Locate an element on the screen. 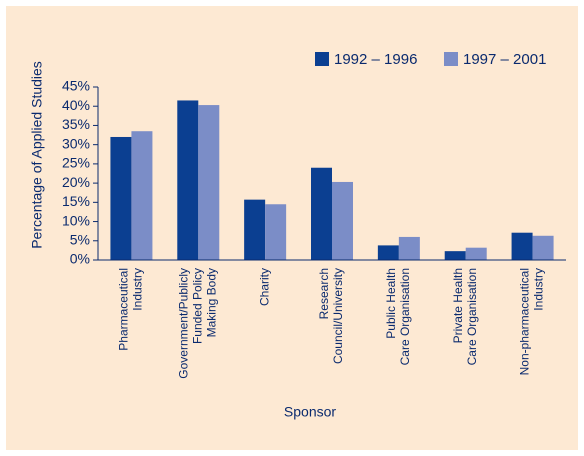  x-tick-label: Government/Publicly is located at coordinates (183, 323).